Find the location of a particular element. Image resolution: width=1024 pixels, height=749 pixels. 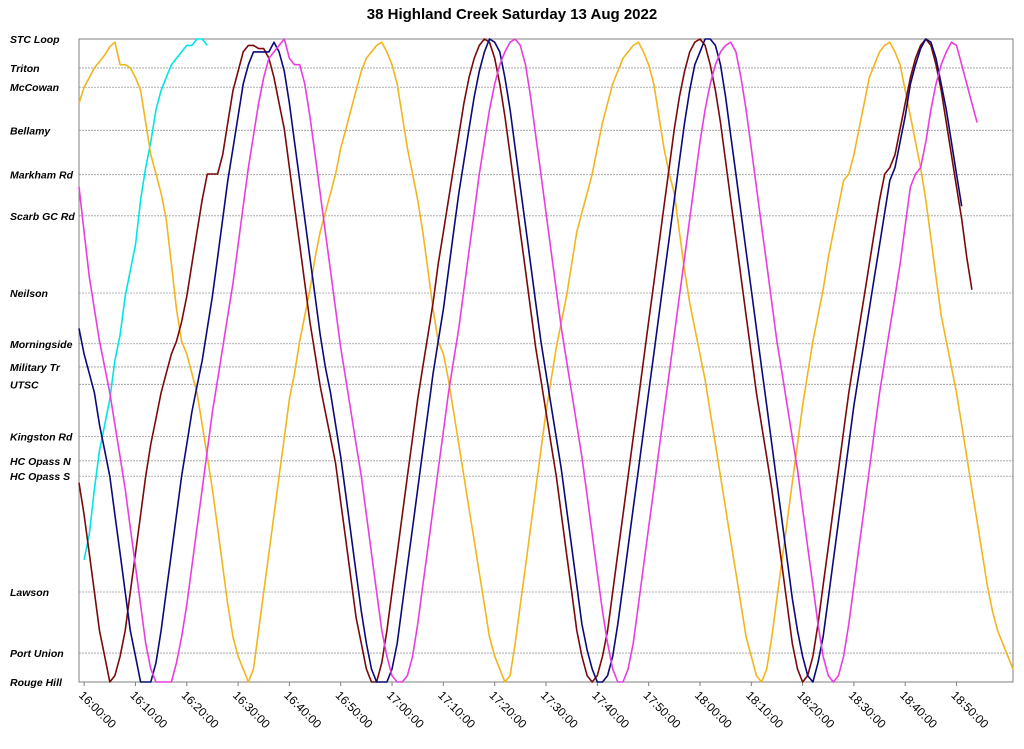

stop-label: HC Opass N is located at coordinates (40, 462).